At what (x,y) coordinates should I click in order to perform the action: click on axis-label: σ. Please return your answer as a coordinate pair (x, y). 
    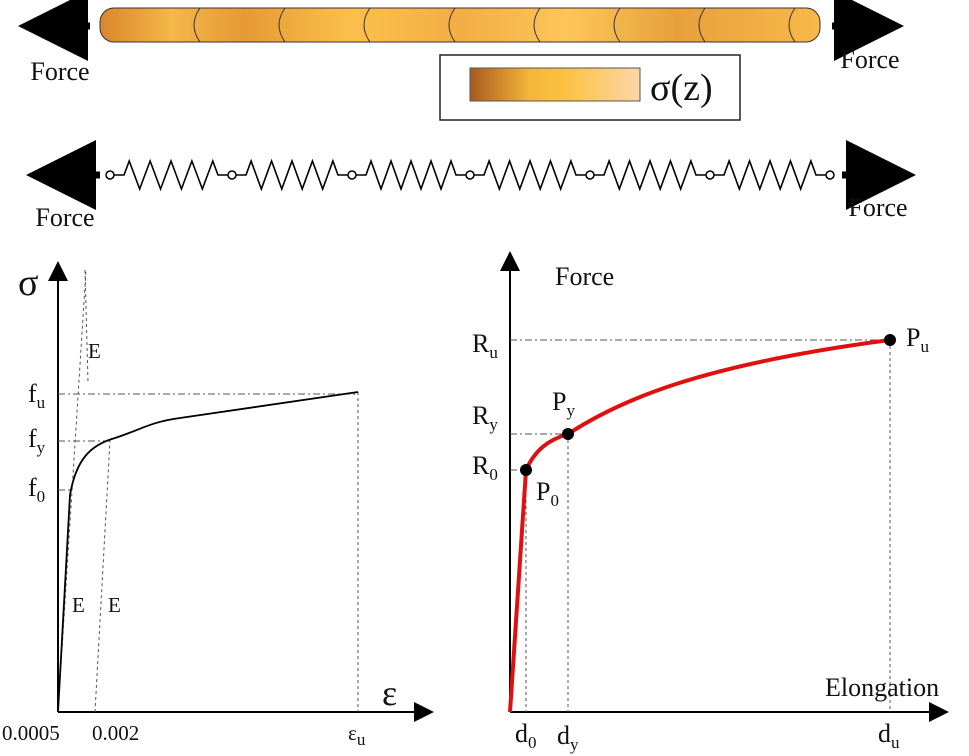
    Looking at the image, I should click on (28, 283).